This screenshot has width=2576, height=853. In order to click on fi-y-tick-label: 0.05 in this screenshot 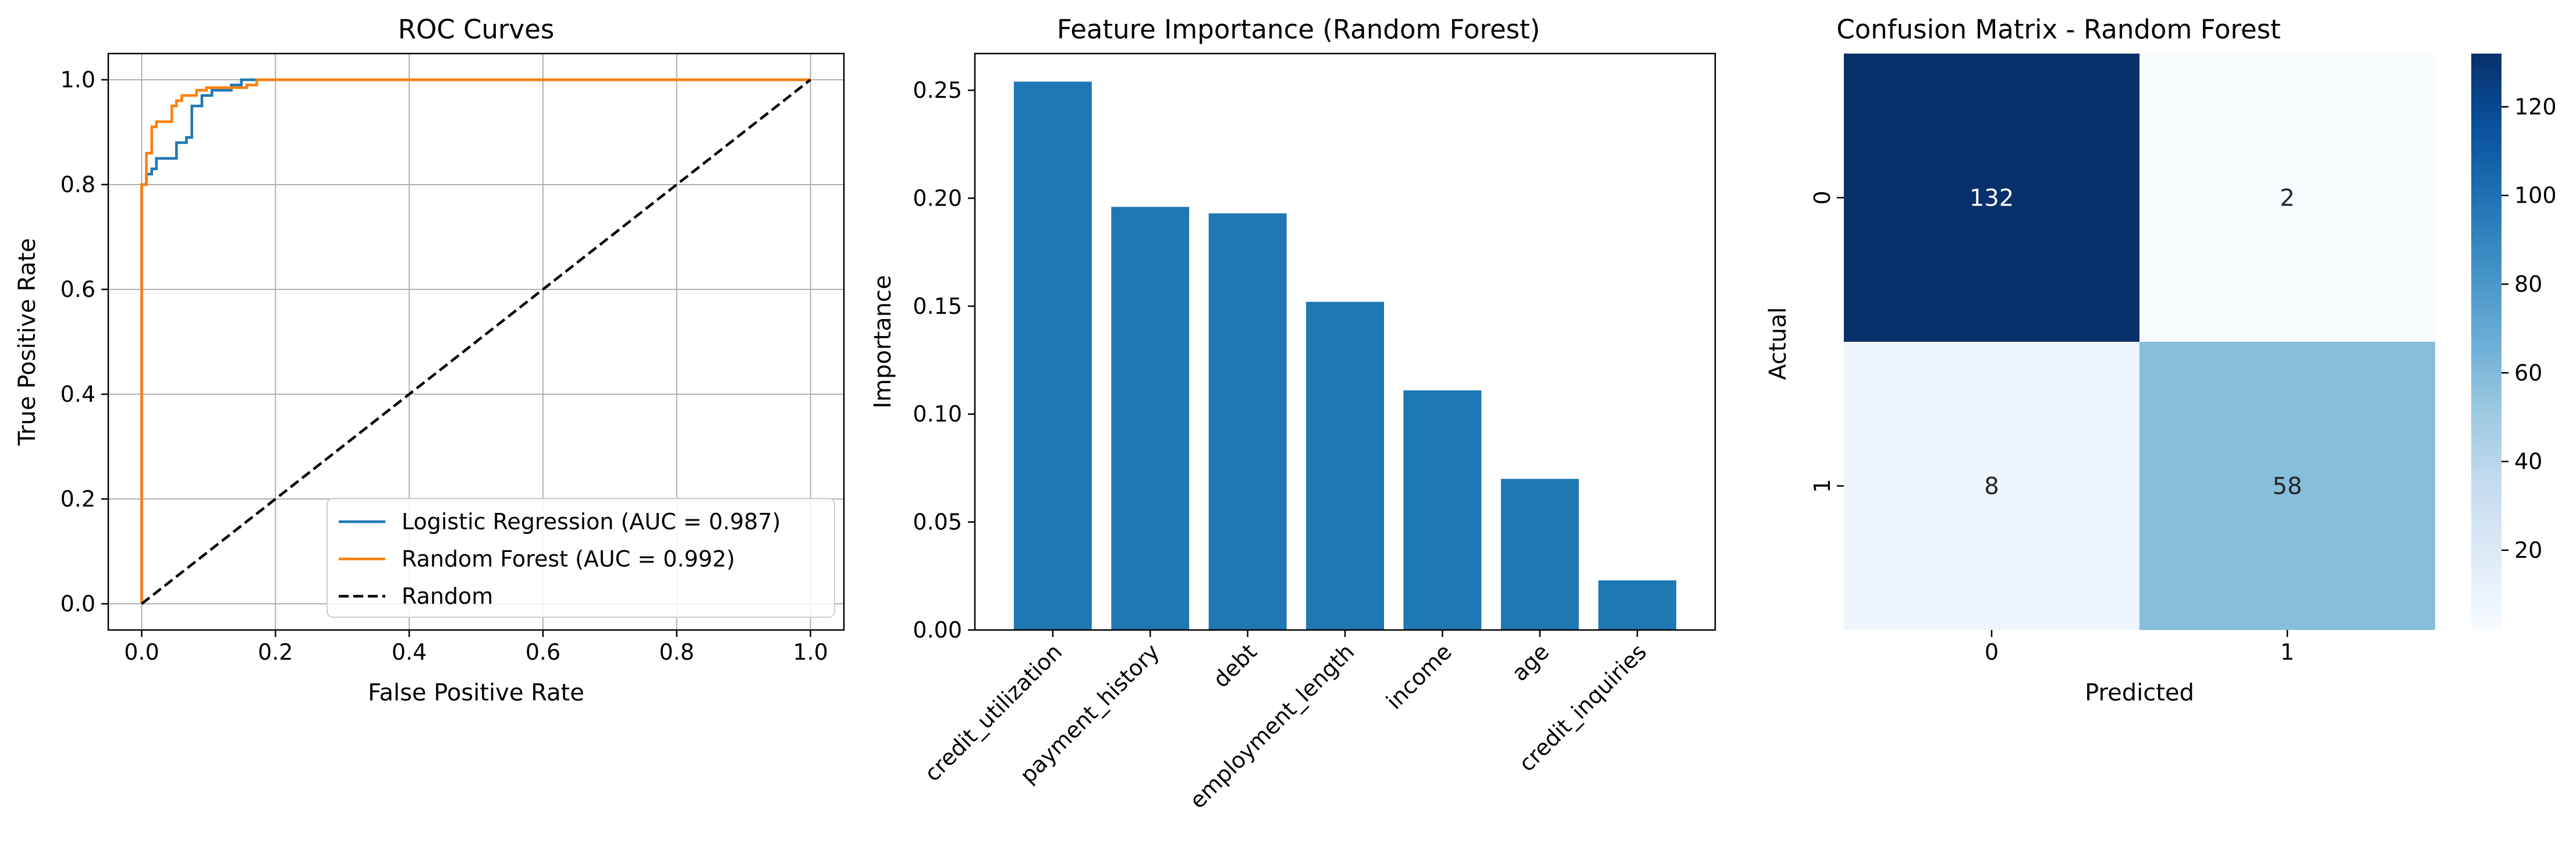, I will do `click(938, 522)`.